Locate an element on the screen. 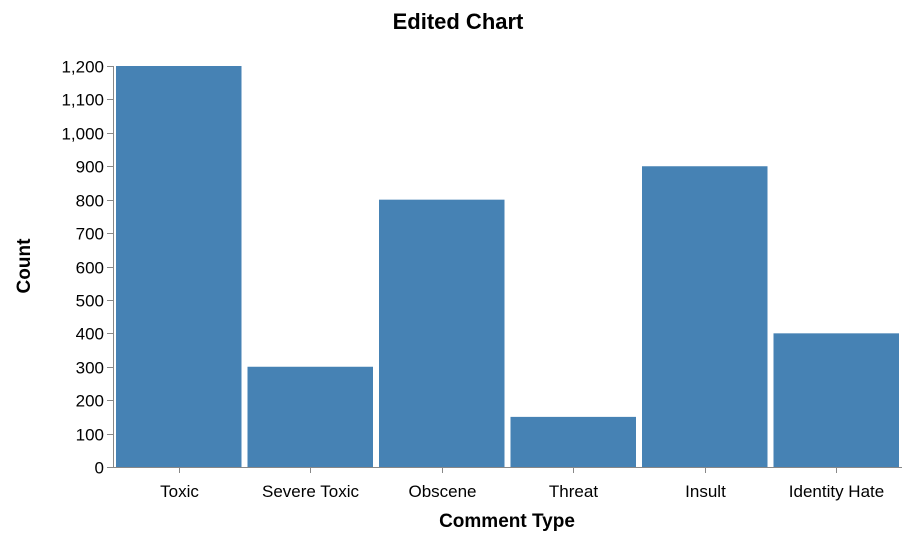  y-tick-label: 300 is located at coordinates (90, 368).